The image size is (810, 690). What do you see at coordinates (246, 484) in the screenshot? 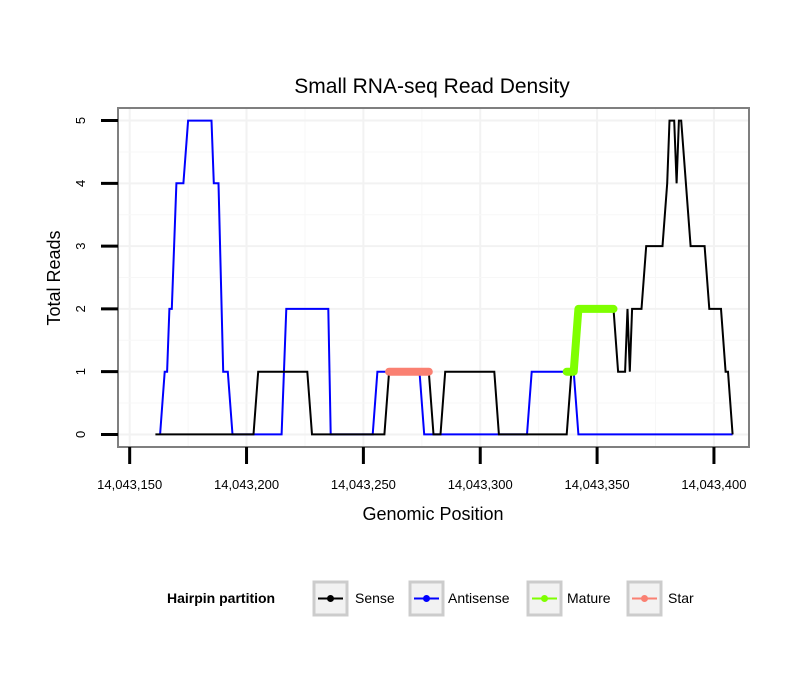
I see `x-tick-label: 14,043,200` at bounding box center [246, 484].